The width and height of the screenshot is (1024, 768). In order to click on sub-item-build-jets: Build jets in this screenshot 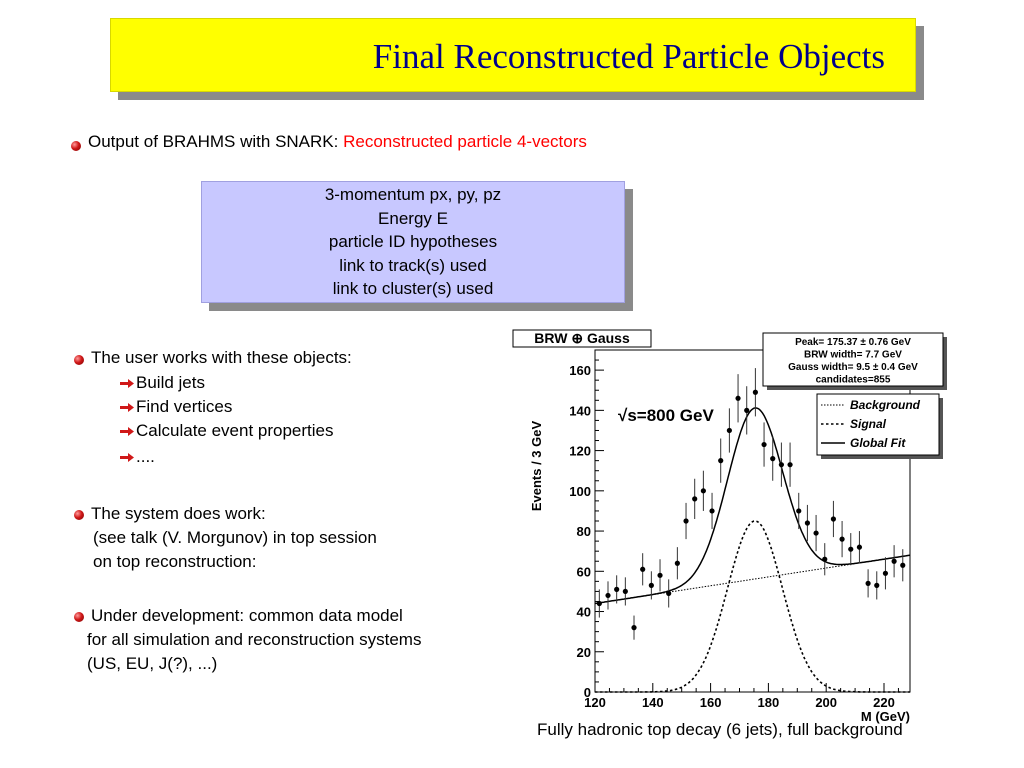, I will do `click(170, 382)`.